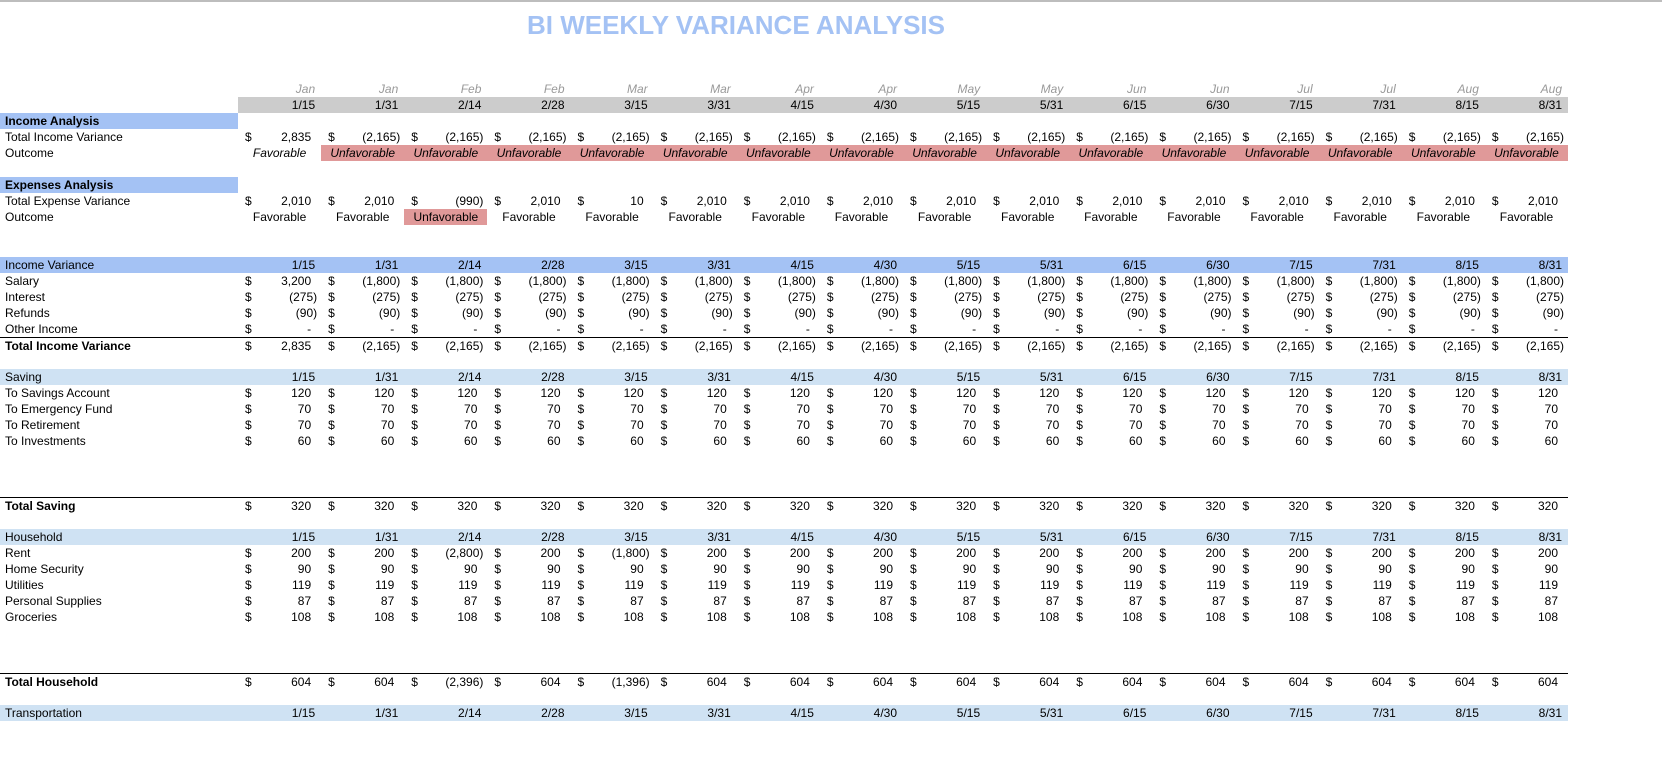 The height and width of the screenshot is (766, 1662). What do you see at coordinates (1467, 265) in the screenshot?
I see `date-header: 8/15` at bounding box center [1467, 265].